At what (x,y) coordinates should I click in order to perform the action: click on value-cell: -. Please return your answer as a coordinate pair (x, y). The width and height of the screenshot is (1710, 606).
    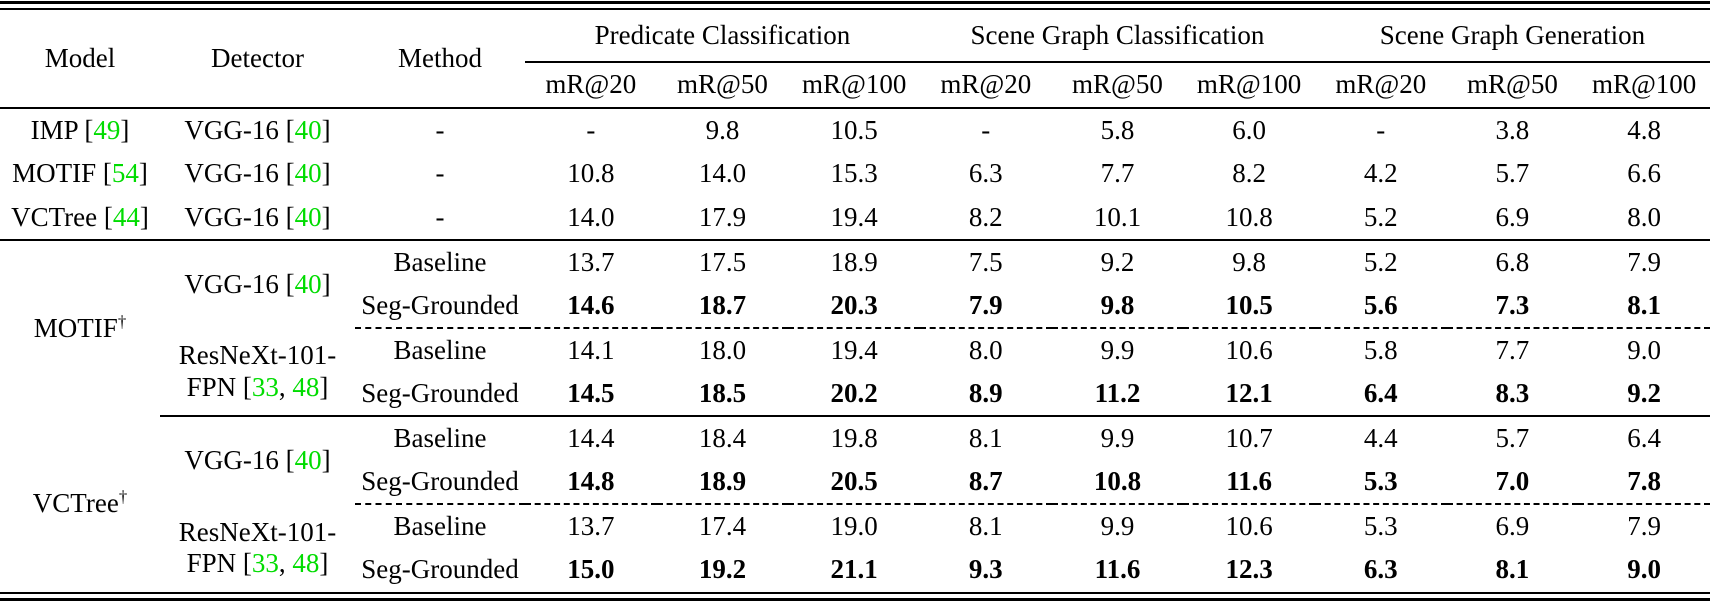
    Looking at the image, I should click on (591, 129).